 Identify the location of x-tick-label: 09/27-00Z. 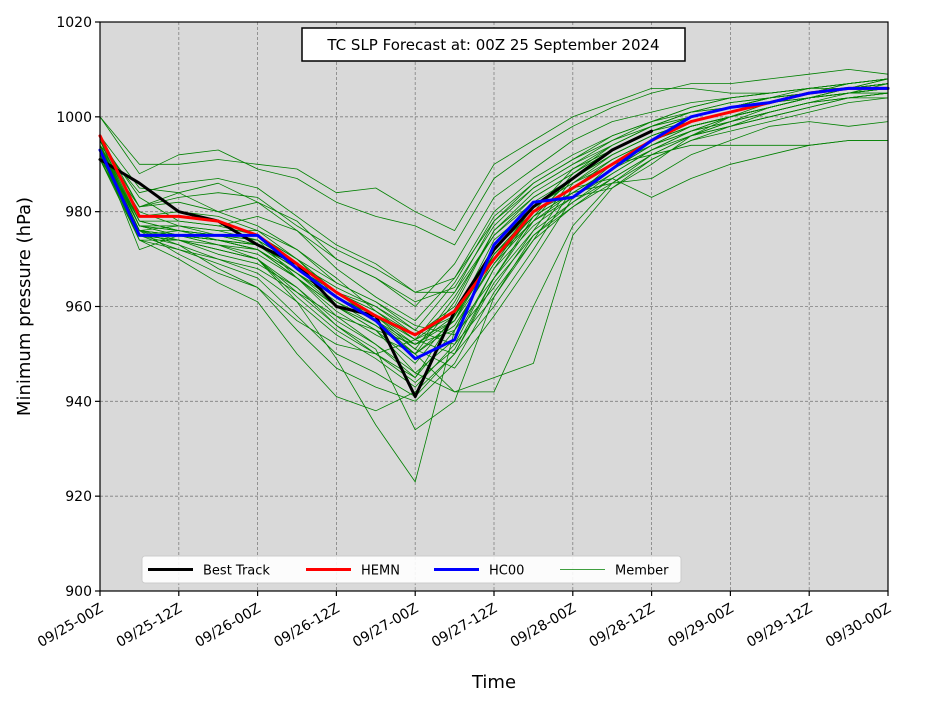
(385, 626).